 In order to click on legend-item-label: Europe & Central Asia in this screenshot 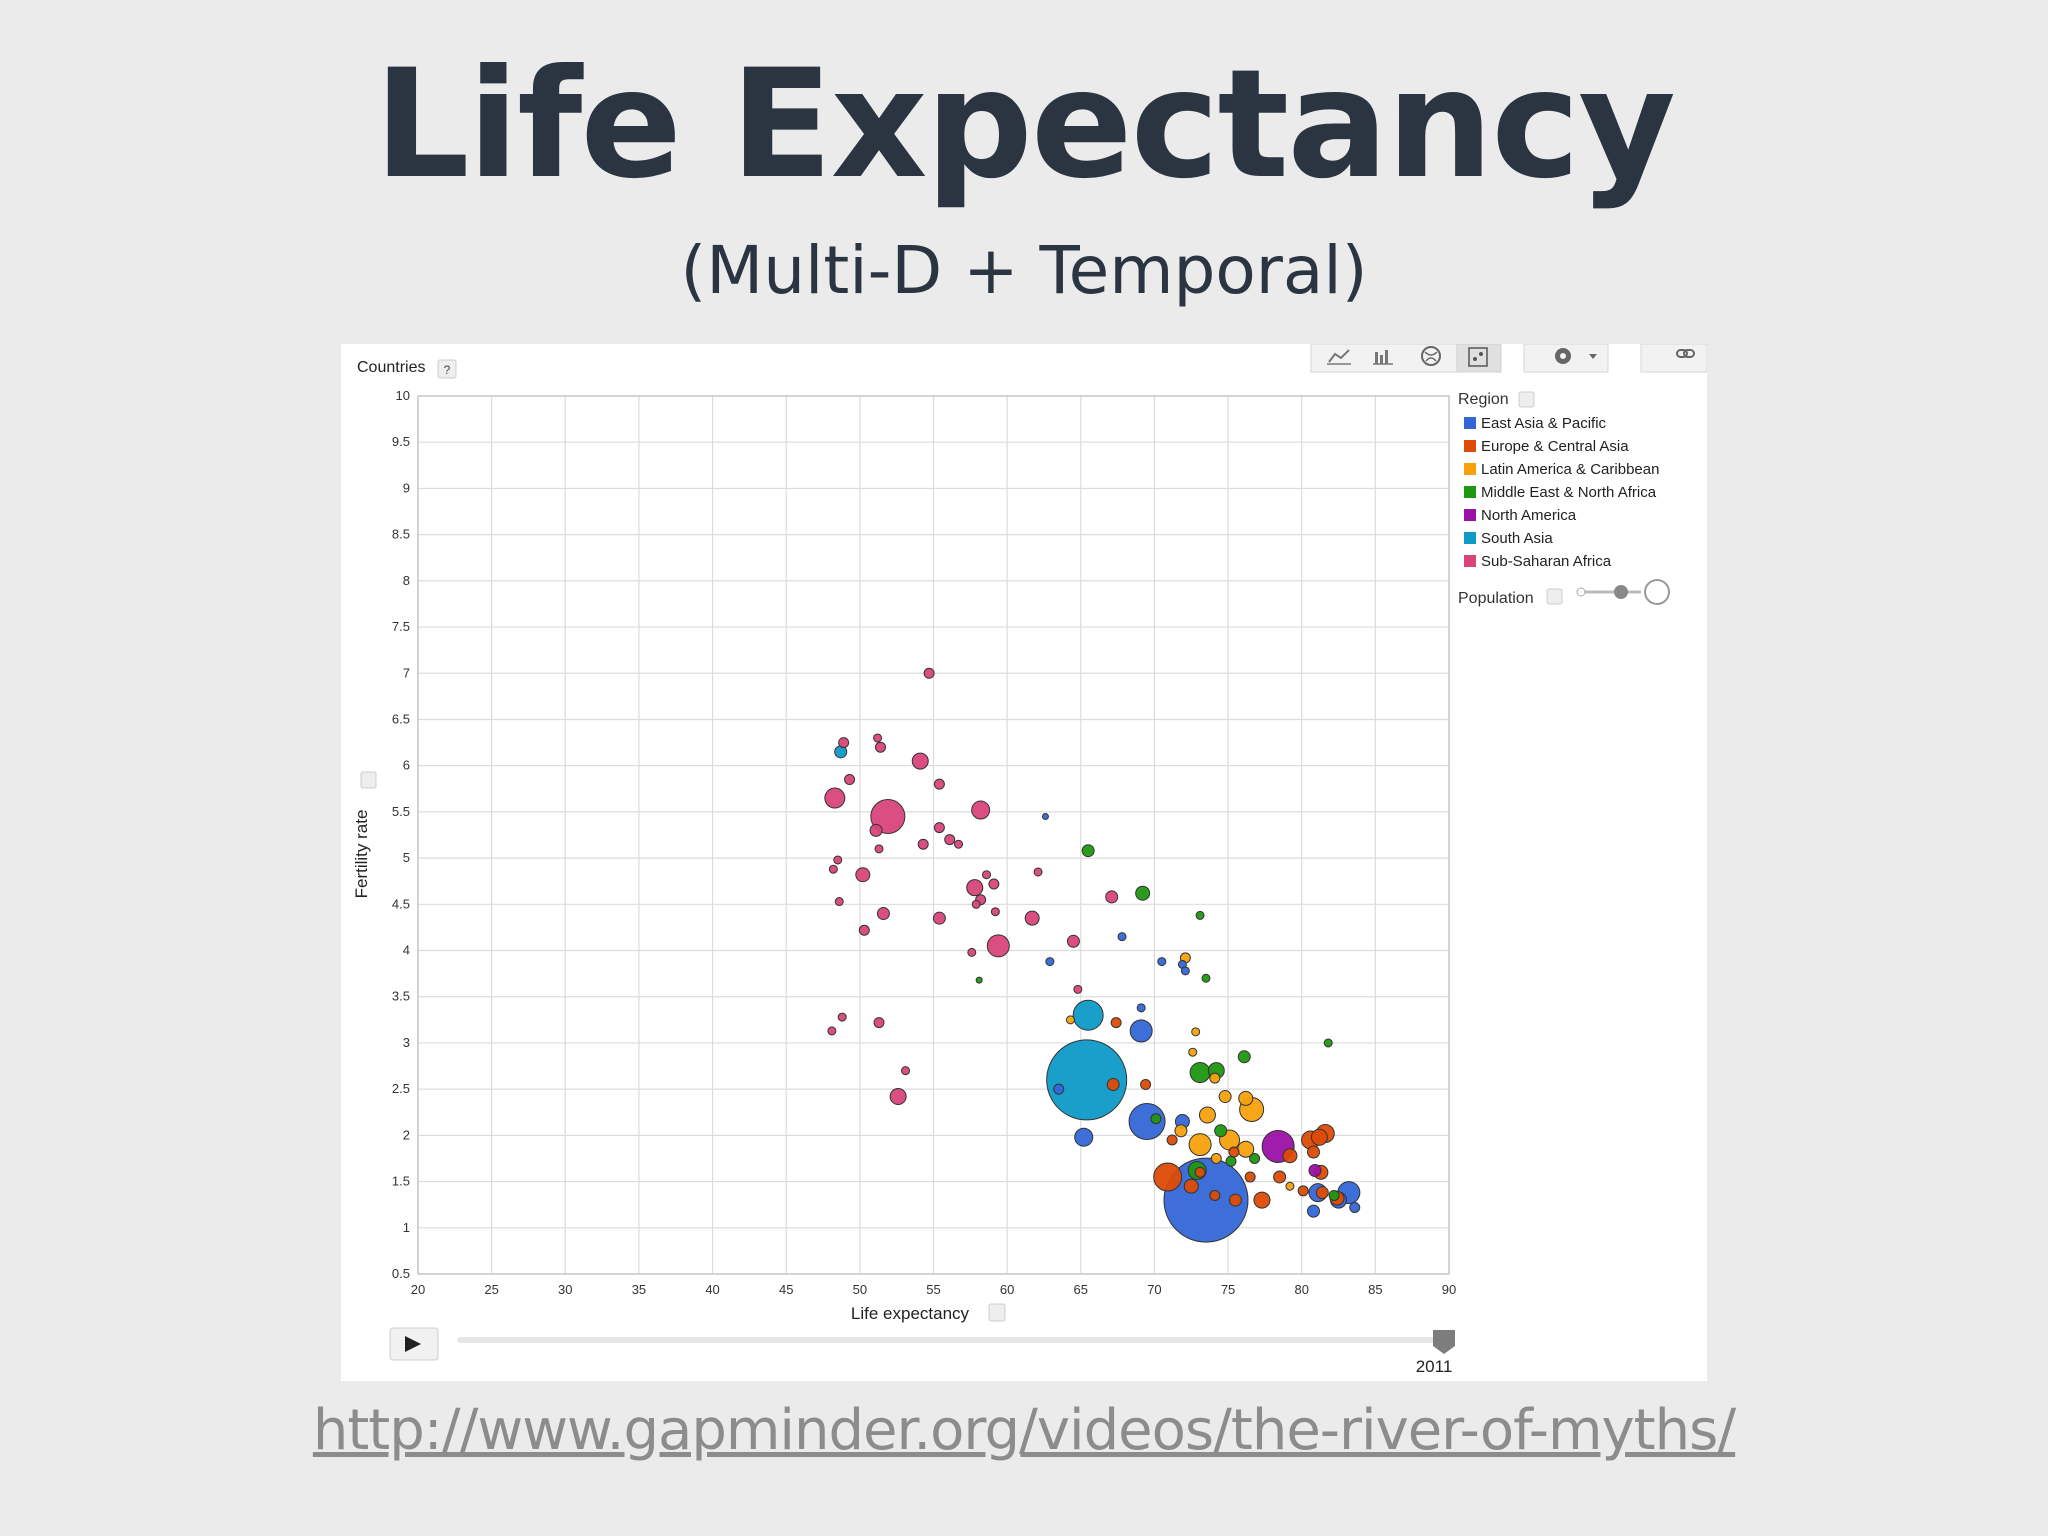, I will do `click(1555, 446)`.